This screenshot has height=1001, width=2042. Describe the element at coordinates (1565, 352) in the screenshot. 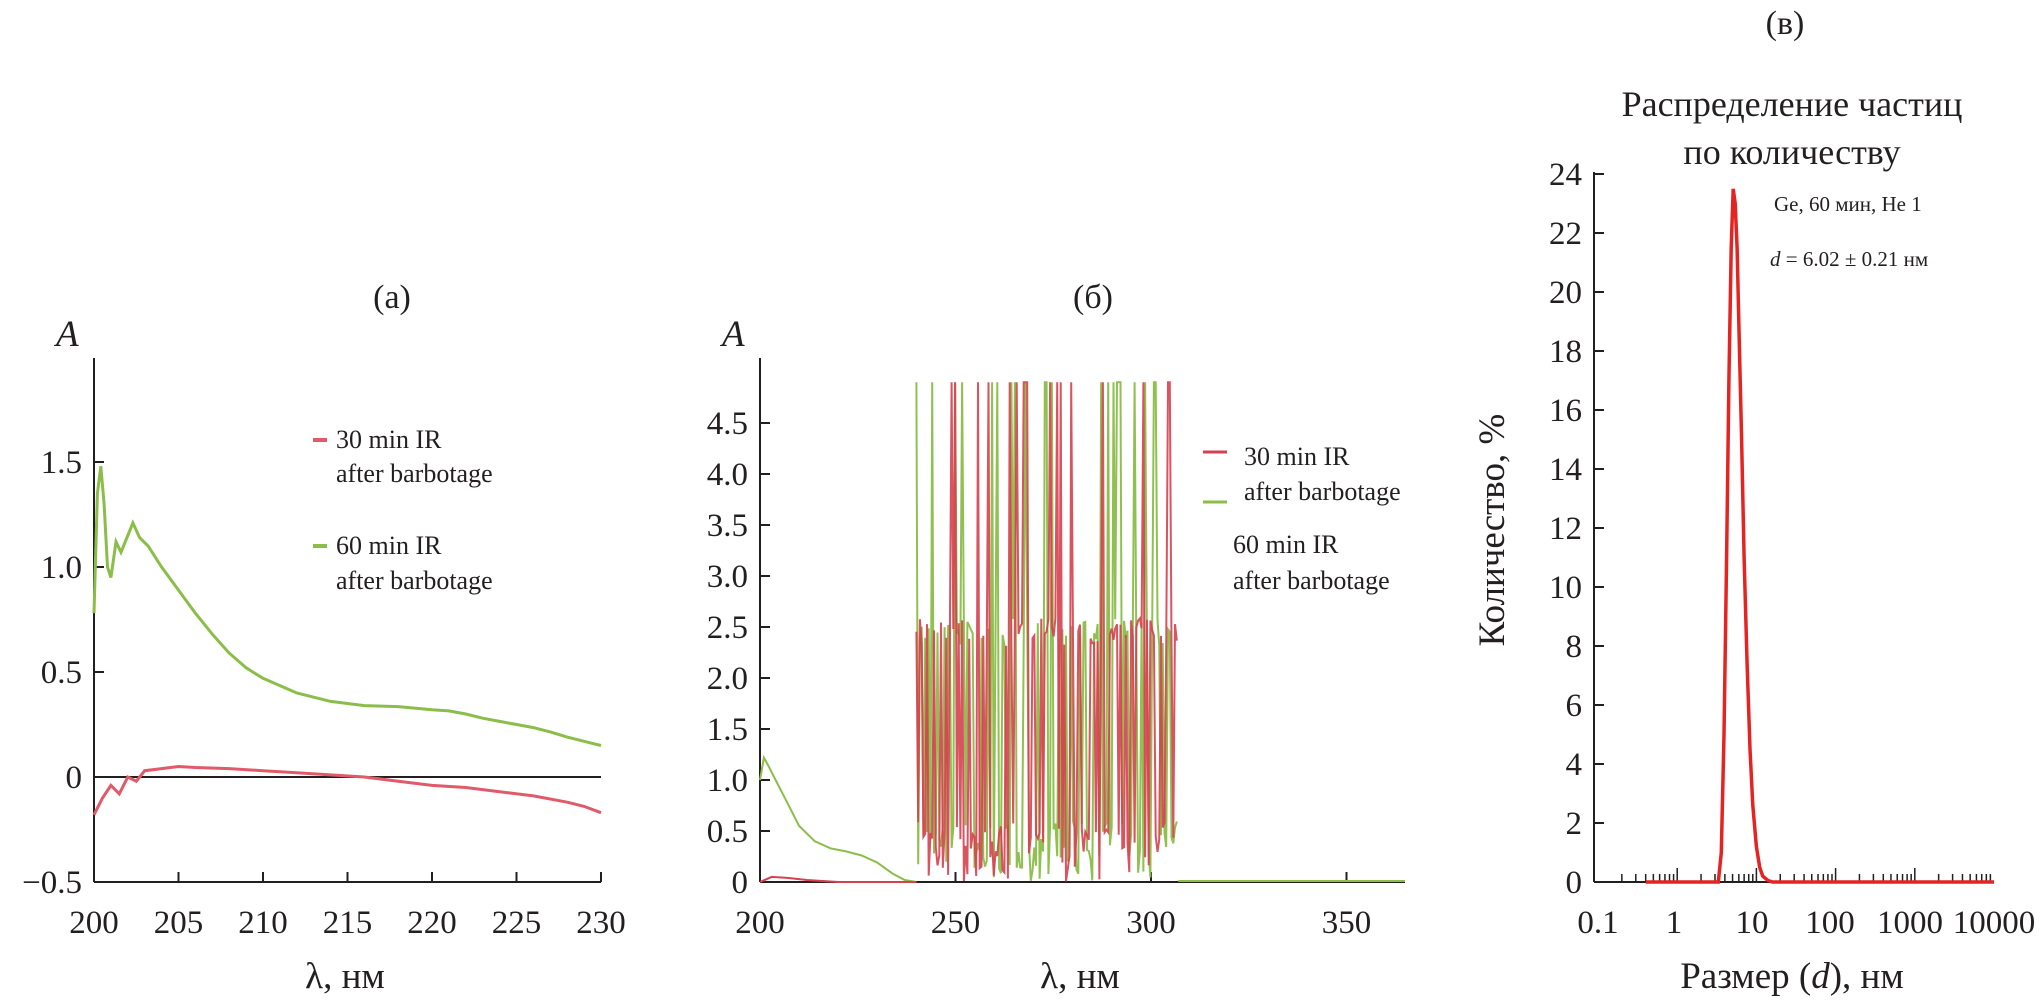

I see `y-tick-label: 18` at that location.